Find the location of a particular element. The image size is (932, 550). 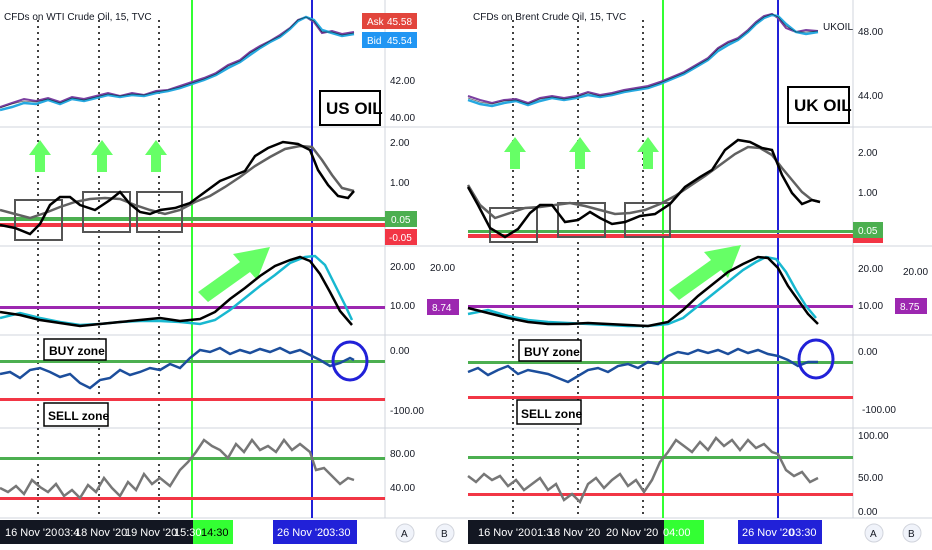

brent-trend-arrow is located at coordinates (705, 272).